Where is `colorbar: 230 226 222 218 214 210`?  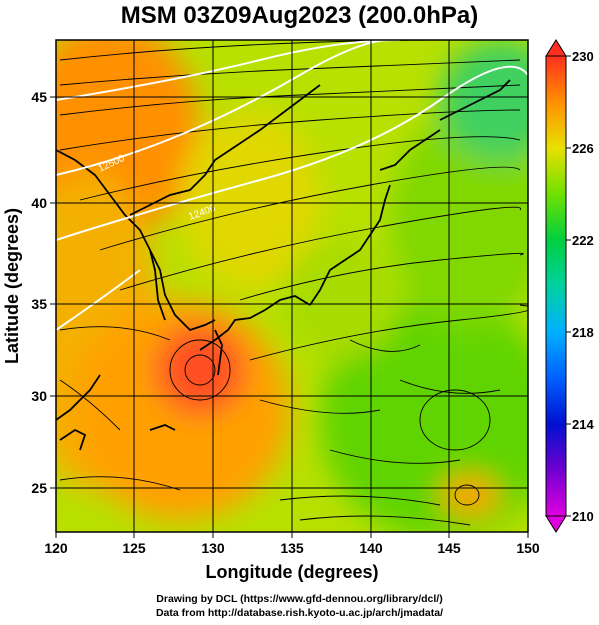 colorbar: 230 226 222 218 214 210 is located at coordinates (569, 286).